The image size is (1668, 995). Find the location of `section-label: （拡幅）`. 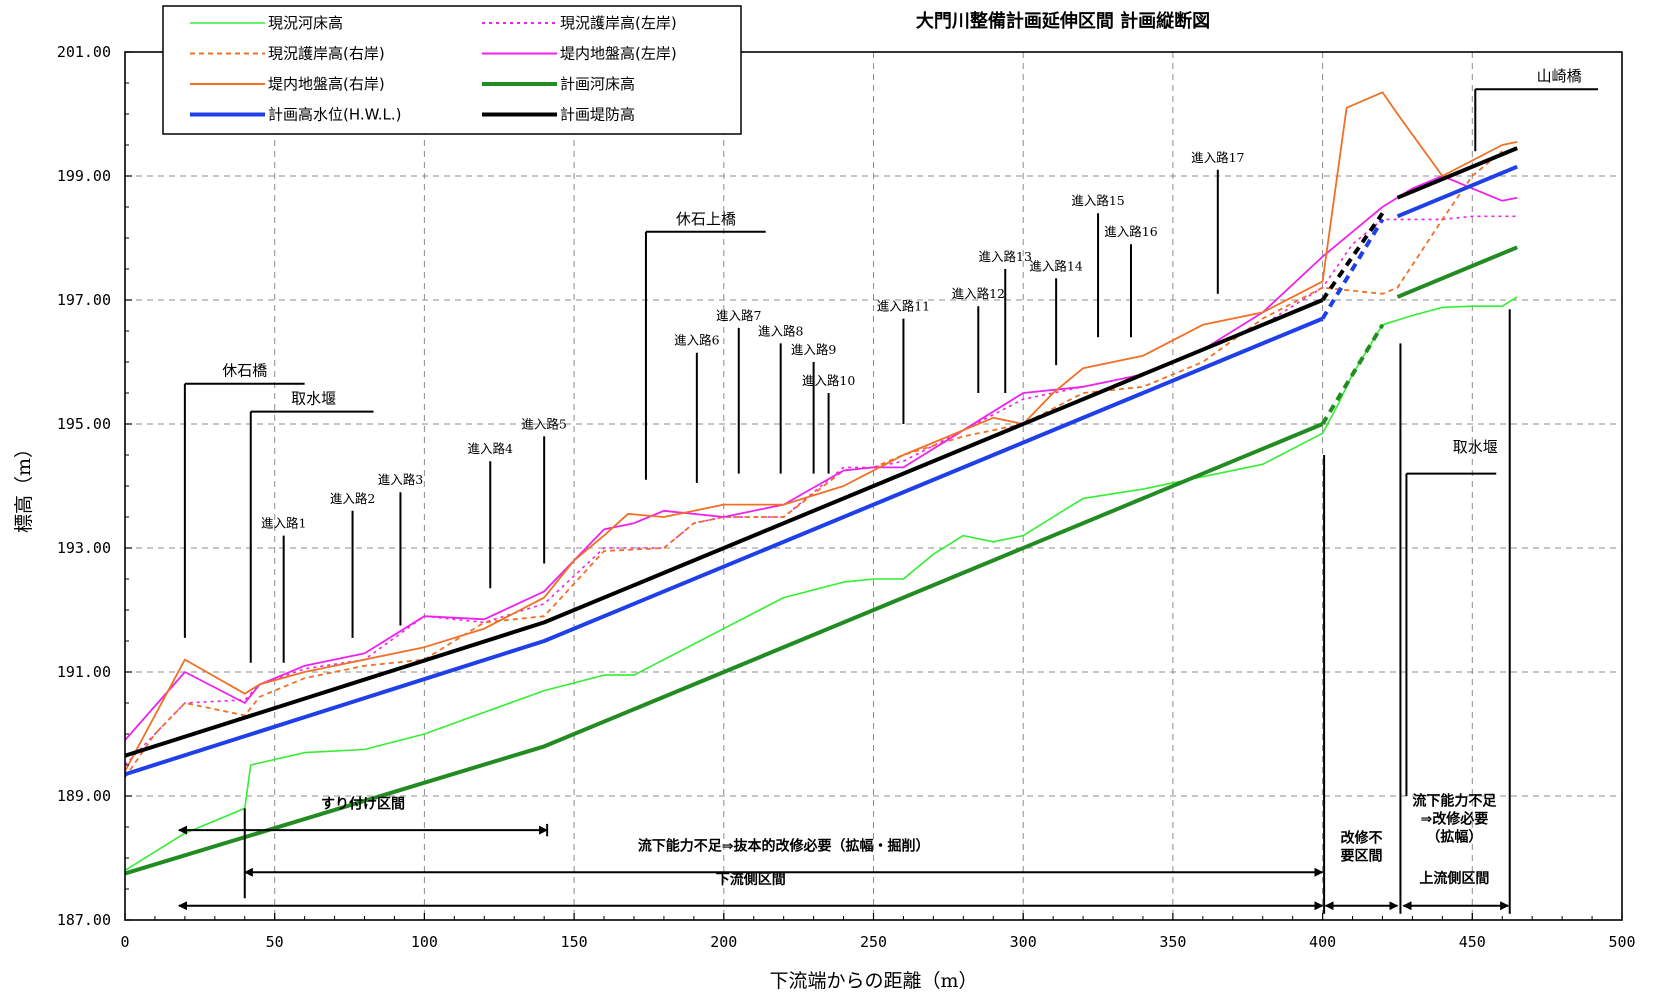

section-label: （拡幅） is located at coordinates (1454, 836).